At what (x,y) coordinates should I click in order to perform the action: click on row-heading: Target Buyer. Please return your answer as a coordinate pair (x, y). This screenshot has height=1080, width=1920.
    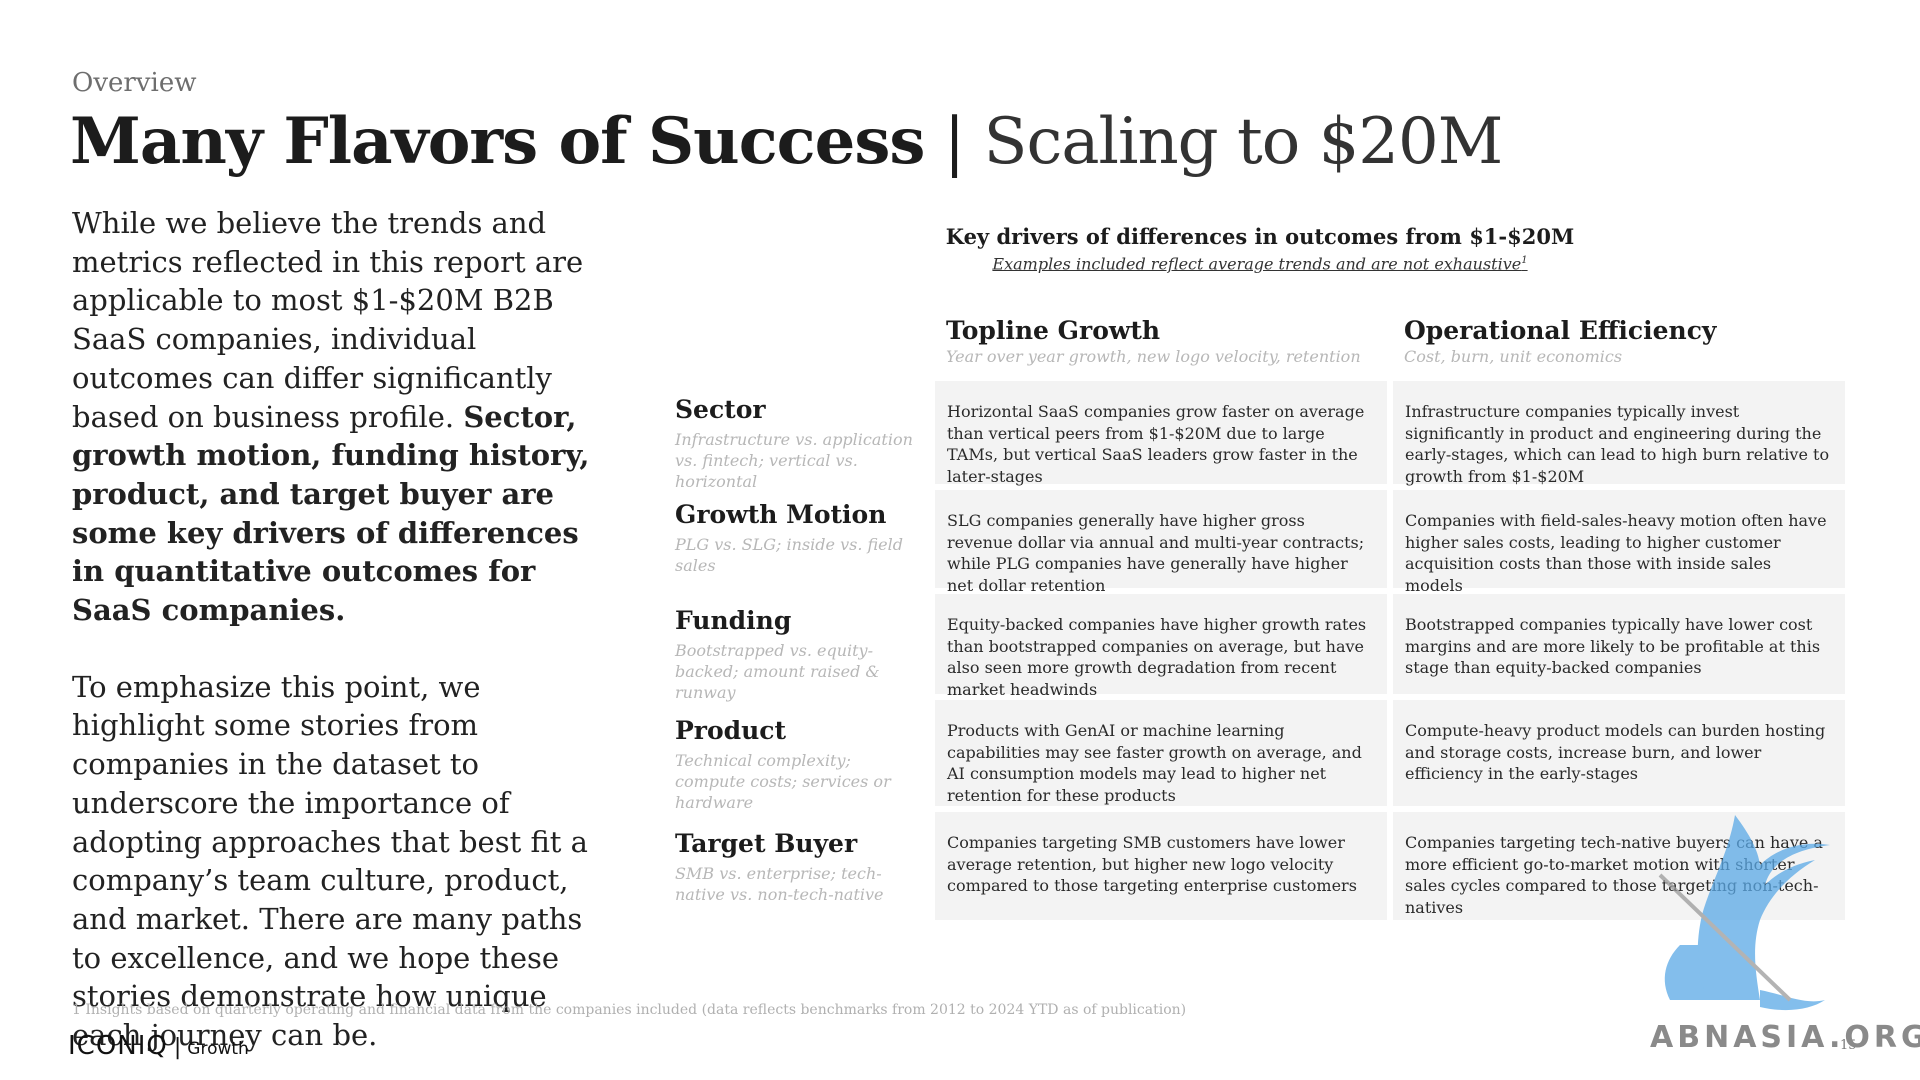
    Looking at the image, I should click on (766, 843).